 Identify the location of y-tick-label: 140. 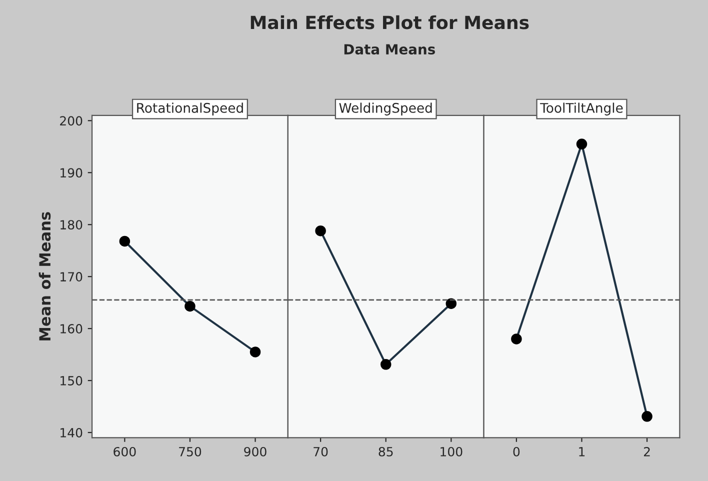
(71, 433).